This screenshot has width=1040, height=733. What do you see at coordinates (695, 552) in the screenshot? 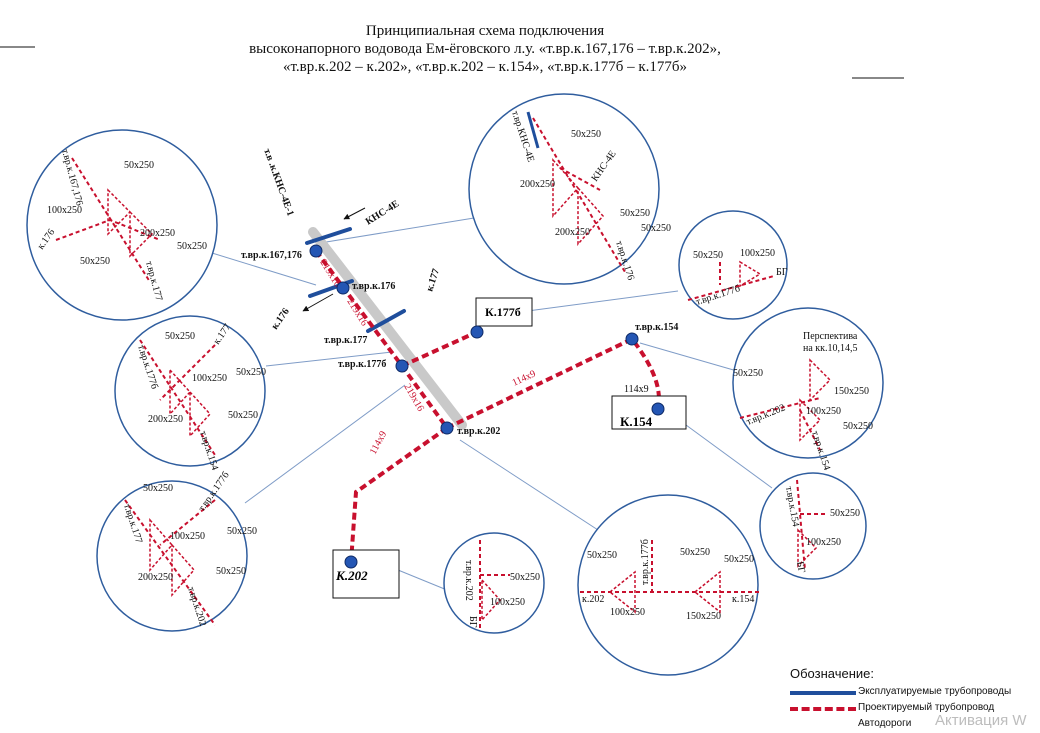
I see `c8-label-1: 50х250` at bounding box center [695, 552].